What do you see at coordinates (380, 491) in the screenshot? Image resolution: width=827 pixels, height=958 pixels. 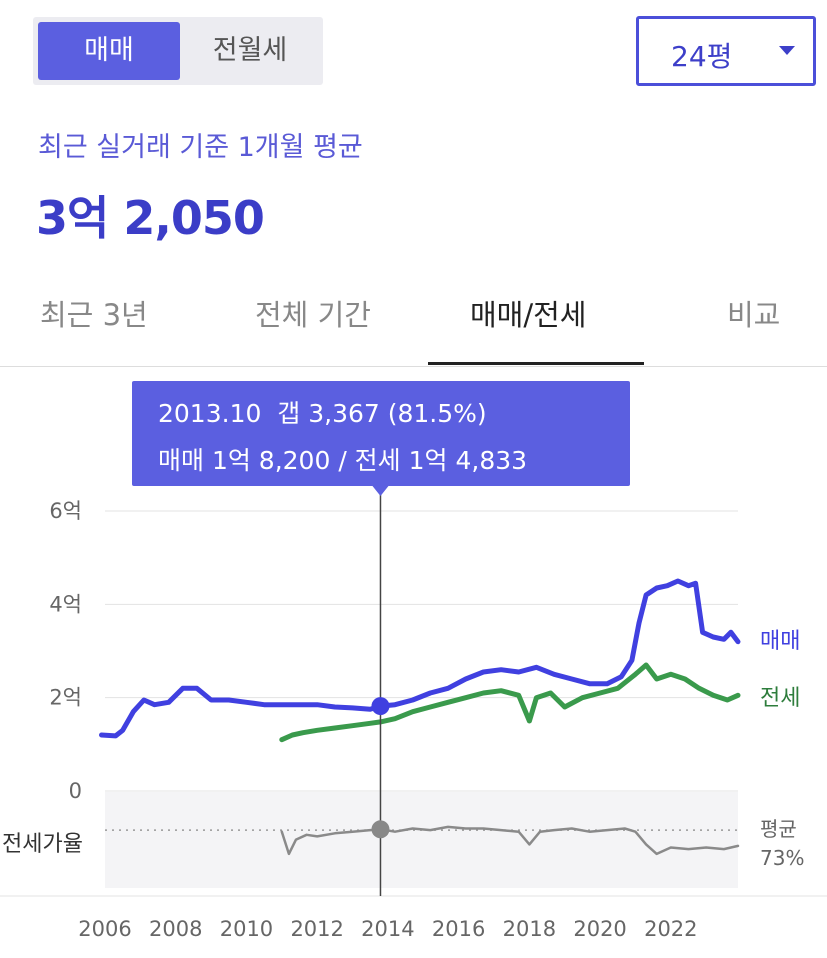 I see `tooltip-pointer` at bounding box center [380, 491].